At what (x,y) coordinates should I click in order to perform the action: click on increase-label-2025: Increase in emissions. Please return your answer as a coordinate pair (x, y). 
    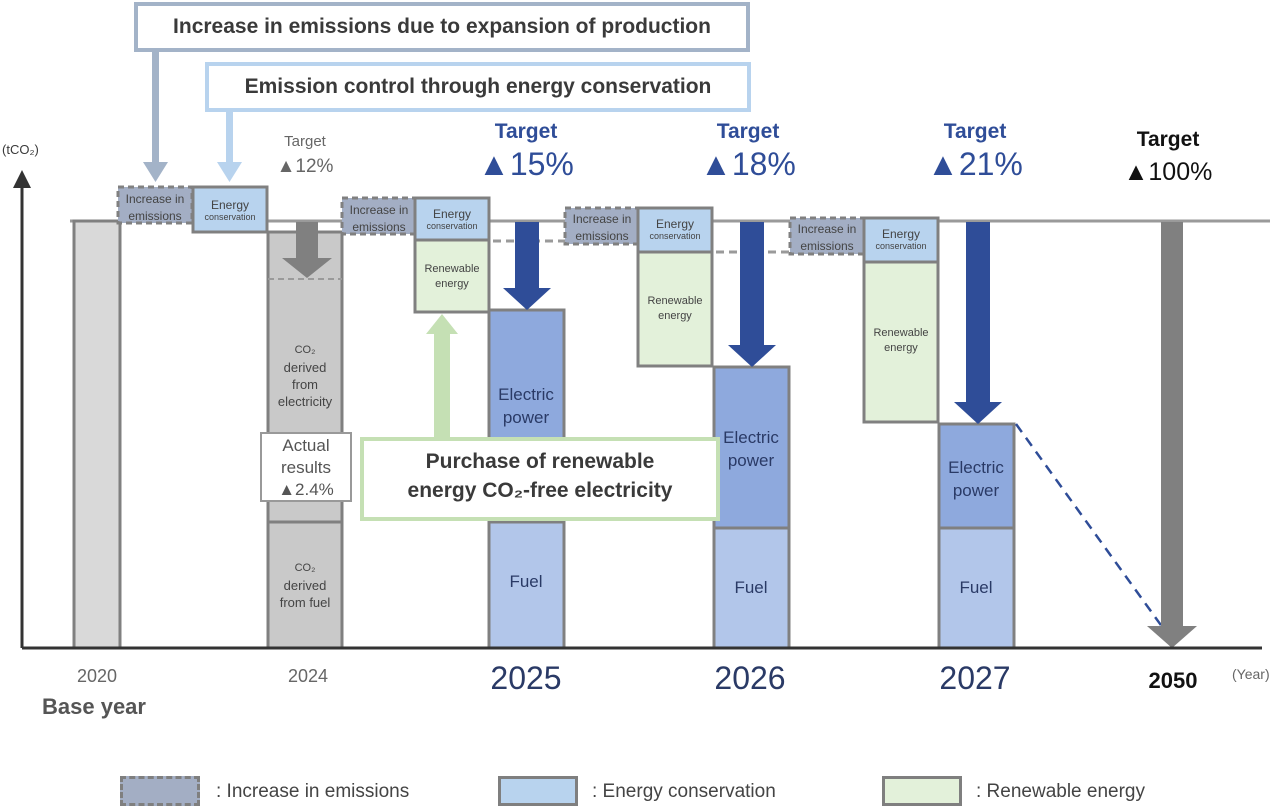
    Looking at the image, I should click on (379, 218).